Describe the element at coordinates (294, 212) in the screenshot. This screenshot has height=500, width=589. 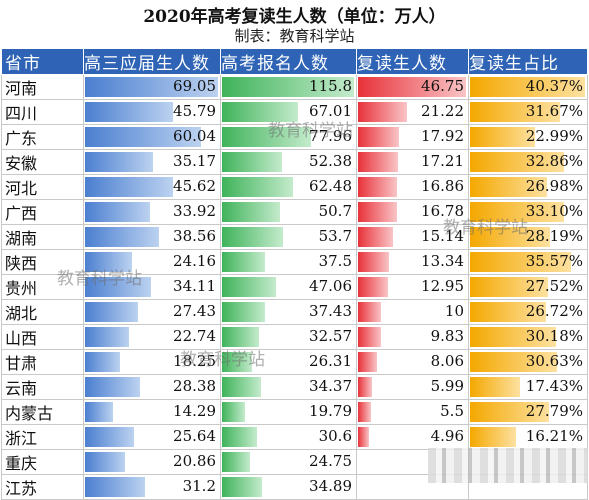
I see `table-row: 广西 33.92 50.7 16.78 33.10%` at that location.